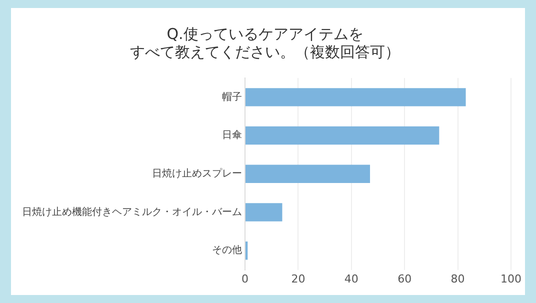  What do you see at coordinates (232, 135) in the screenshot?
I see `y-tick-label: 日傘` at bounding box center [232, 135].